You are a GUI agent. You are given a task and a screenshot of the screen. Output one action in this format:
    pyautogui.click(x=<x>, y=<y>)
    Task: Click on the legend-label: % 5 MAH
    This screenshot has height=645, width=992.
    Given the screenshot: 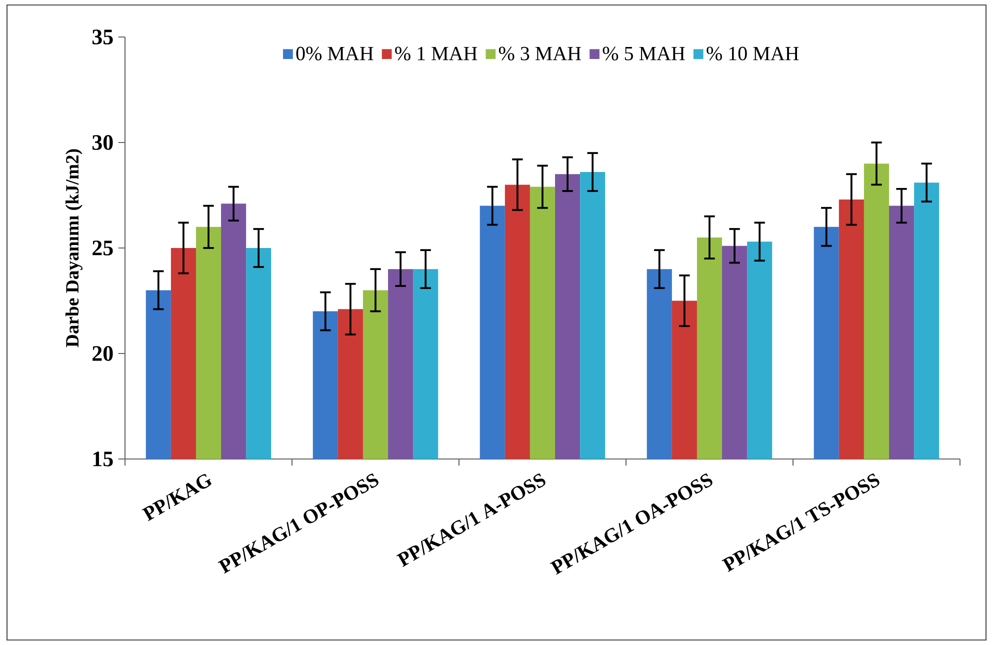 What is the action you would take?
    pyautogui.click(x=643, y=53)
    